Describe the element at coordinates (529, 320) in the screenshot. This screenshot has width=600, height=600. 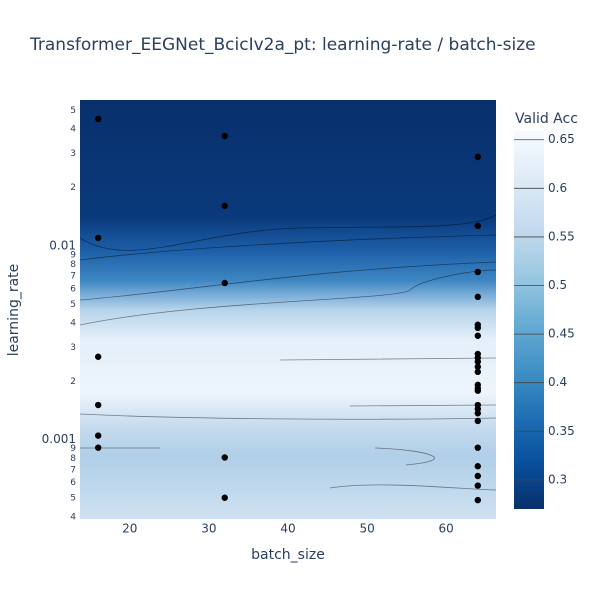
I see `colorbar` at that location.